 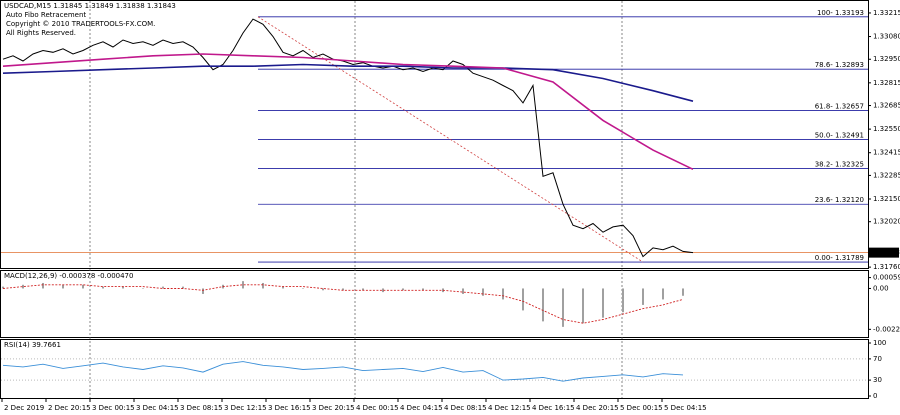 What do you see at coordinates (886, 199) in the screenshot?
I see `y-tick-label: 1.32150` at bounding box center [886, 199].